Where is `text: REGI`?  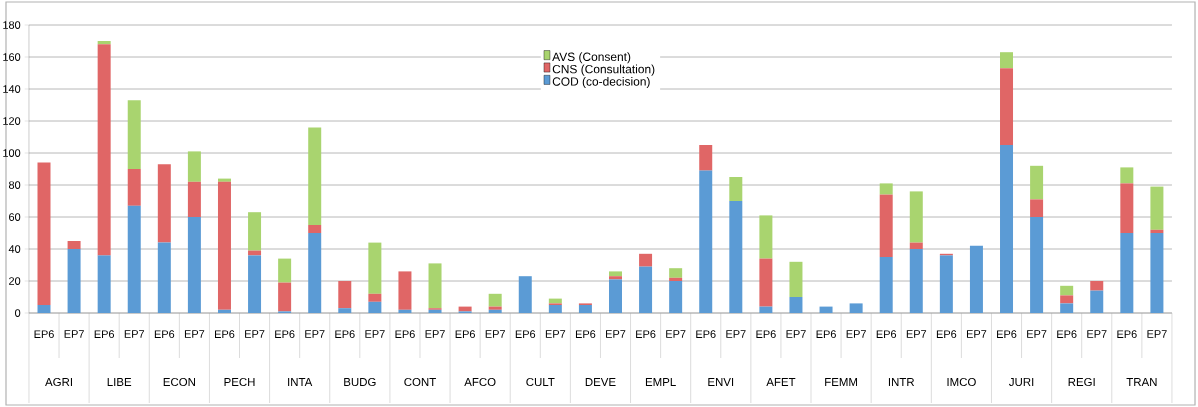
text: REGI is located at coordinates (1081, 382).